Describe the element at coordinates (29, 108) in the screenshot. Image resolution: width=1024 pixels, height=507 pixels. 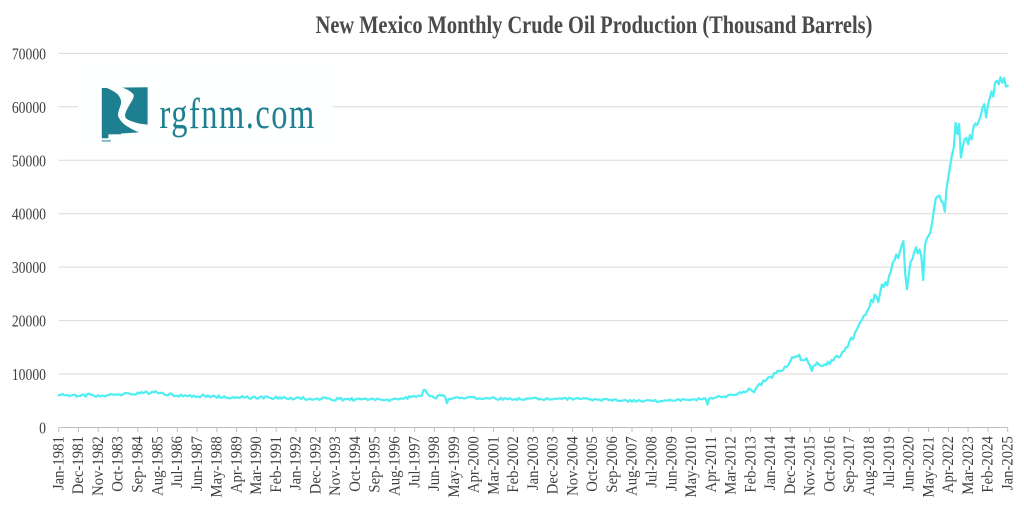
I see `svg-text: 60000` at that location.